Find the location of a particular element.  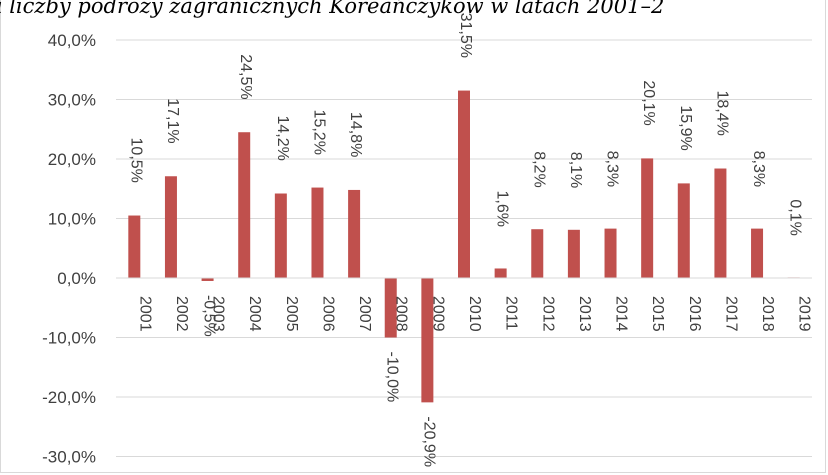

category-label: 2005 is located at coordinates (291, 314).